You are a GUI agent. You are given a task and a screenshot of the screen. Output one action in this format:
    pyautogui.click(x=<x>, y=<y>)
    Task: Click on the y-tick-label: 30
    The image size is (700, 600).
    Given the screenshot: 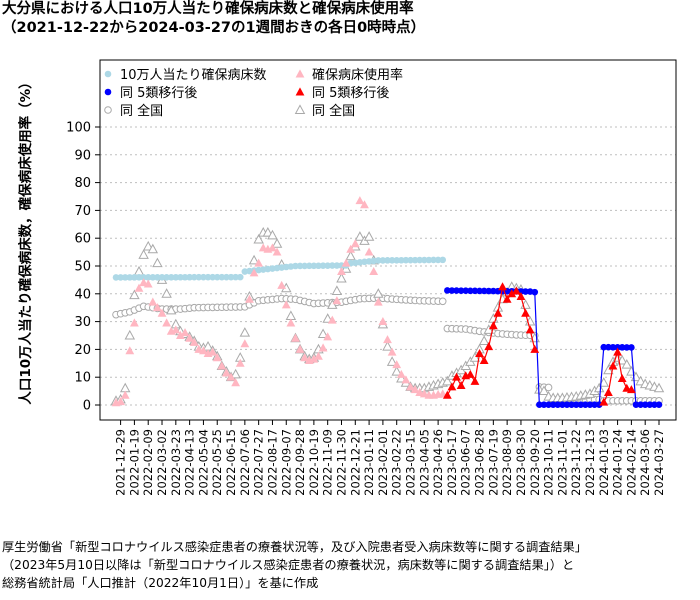 What is the action you would take?
    pyautogui.click(x=82, y=322)
    